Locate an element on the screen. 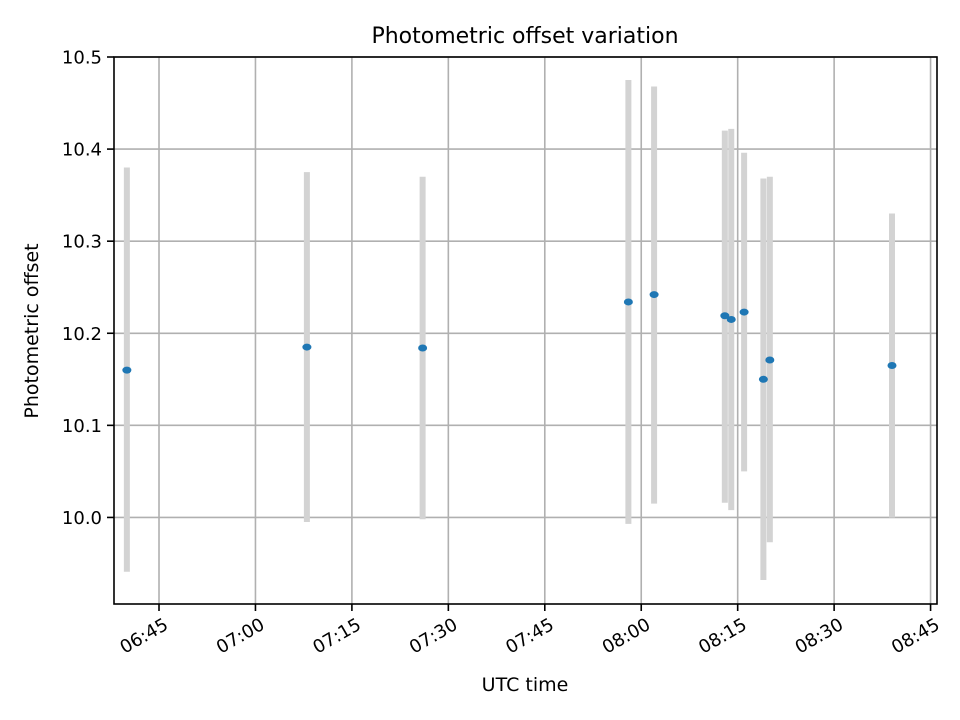 This screenshot has height=720, width=960. x-tick-label: 06:45 is located at coordinates (143, 636).